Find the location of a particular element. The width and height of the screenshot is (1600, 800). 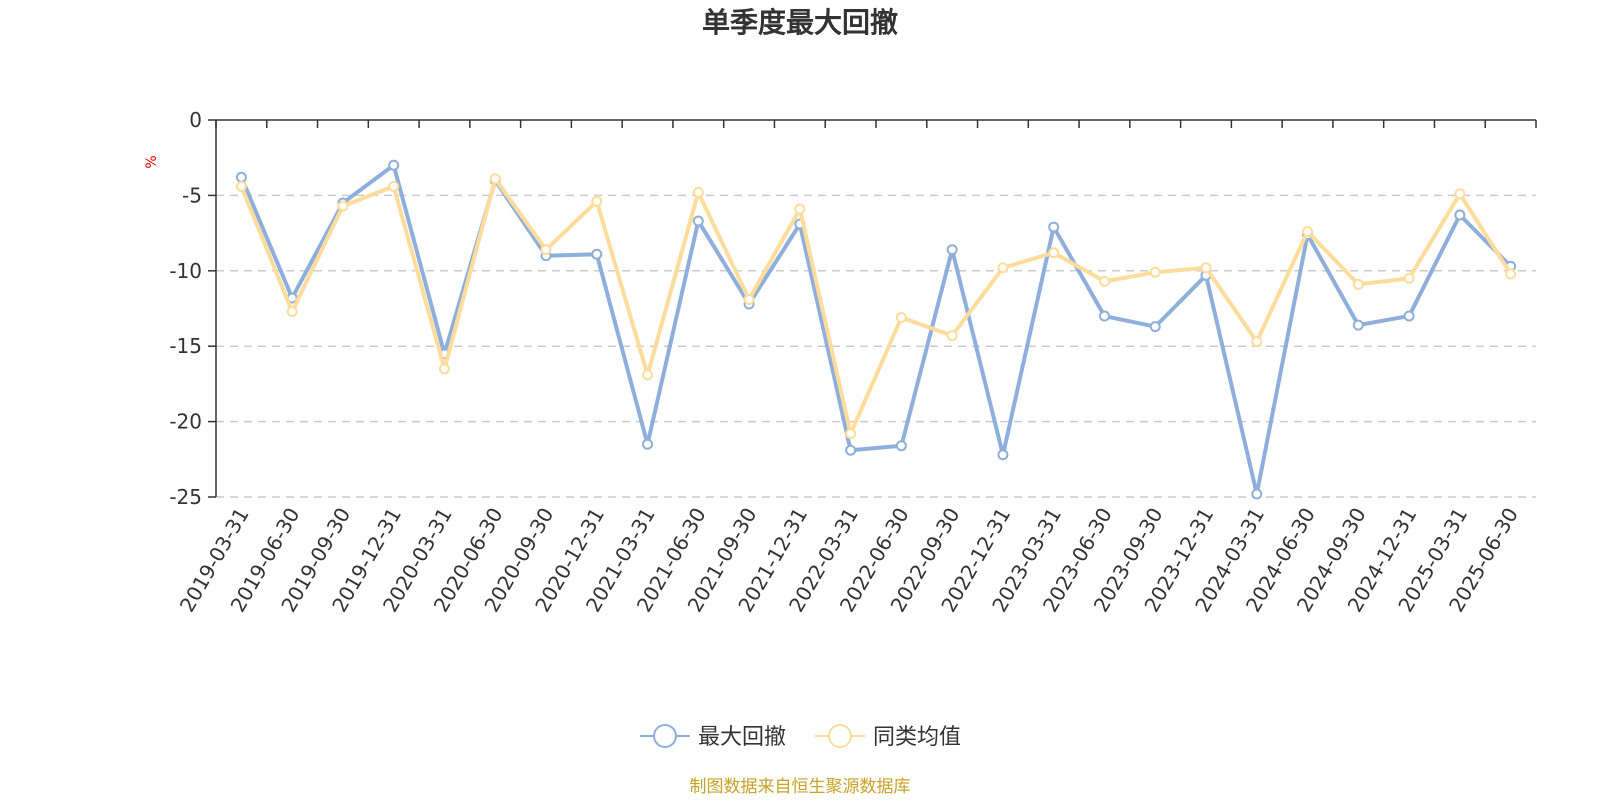

y-axis-label: % is located at coordinates (152, 161).